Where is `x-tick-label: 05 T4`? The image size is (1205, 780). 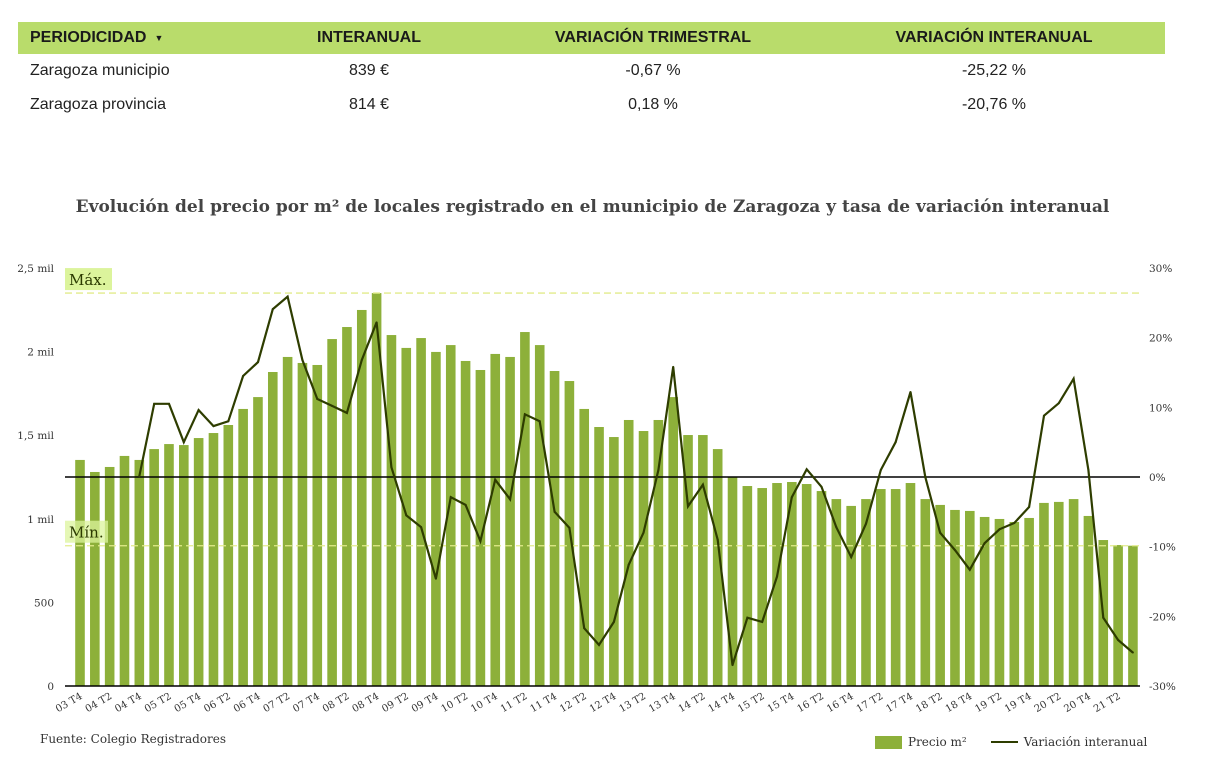
x-tick-label: 05 T4 is located at coordinates (188, 703).